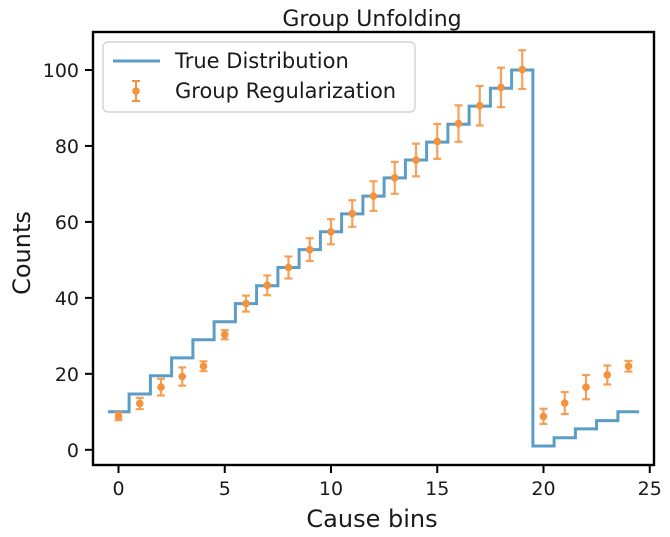 The width and height of the screenshot is (670, 537). What do you see at coordinates (371, 19) in the screenshot?
I see `chart-title: Group Unfolding` at bounding box center [371, 19].